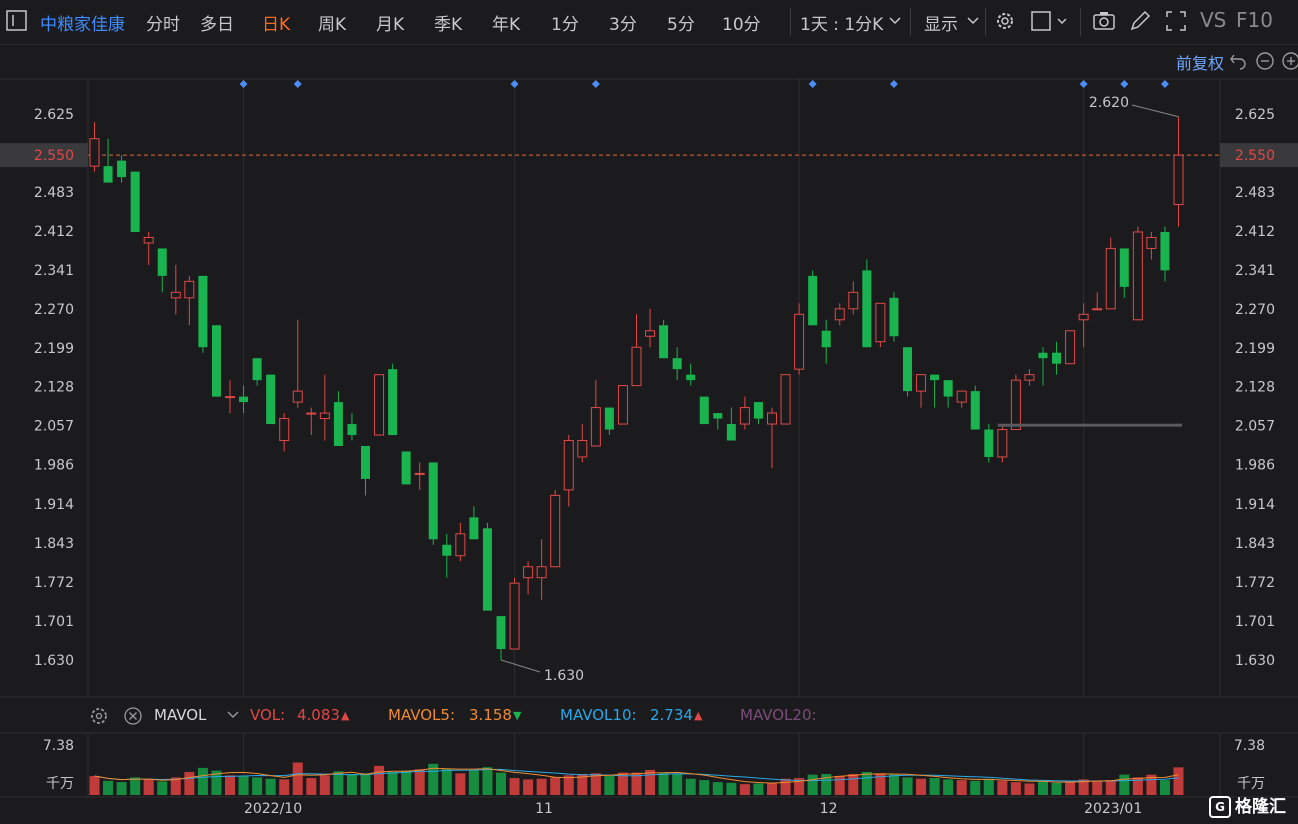 The width and height of the screenshot is (1298, 824). What do you see at coordinates (1199, 63) in the screenshot?
I see `adjust-label: 前复权` at bounding box center [1199, 63].